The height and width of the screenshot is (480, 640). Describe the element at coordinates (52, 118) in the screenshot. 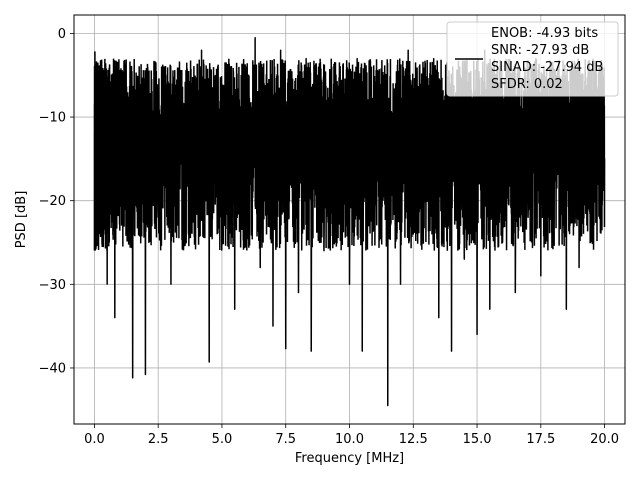

I see `y-tick-label: −10` at that location.